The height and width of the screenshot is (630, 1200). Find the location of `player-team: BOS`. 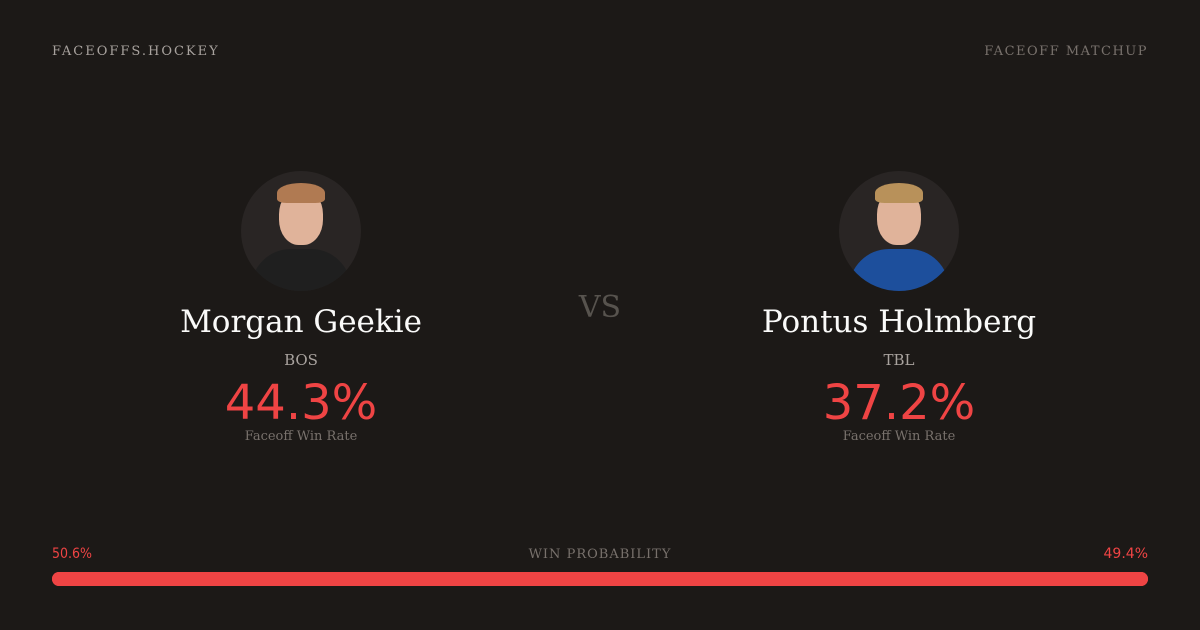

player-team: BOS is located at coordinates (301, 360).